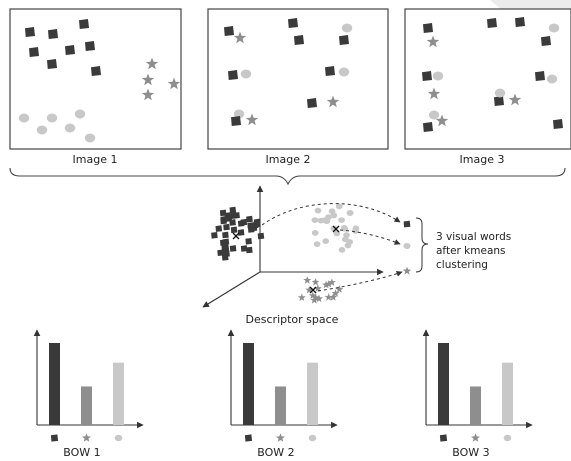 The width and height of the screenshot is (571, 461). Describe the element at coordinates (118, 393) in the screenshot. I see `bow-1-bar-circle` at that location.